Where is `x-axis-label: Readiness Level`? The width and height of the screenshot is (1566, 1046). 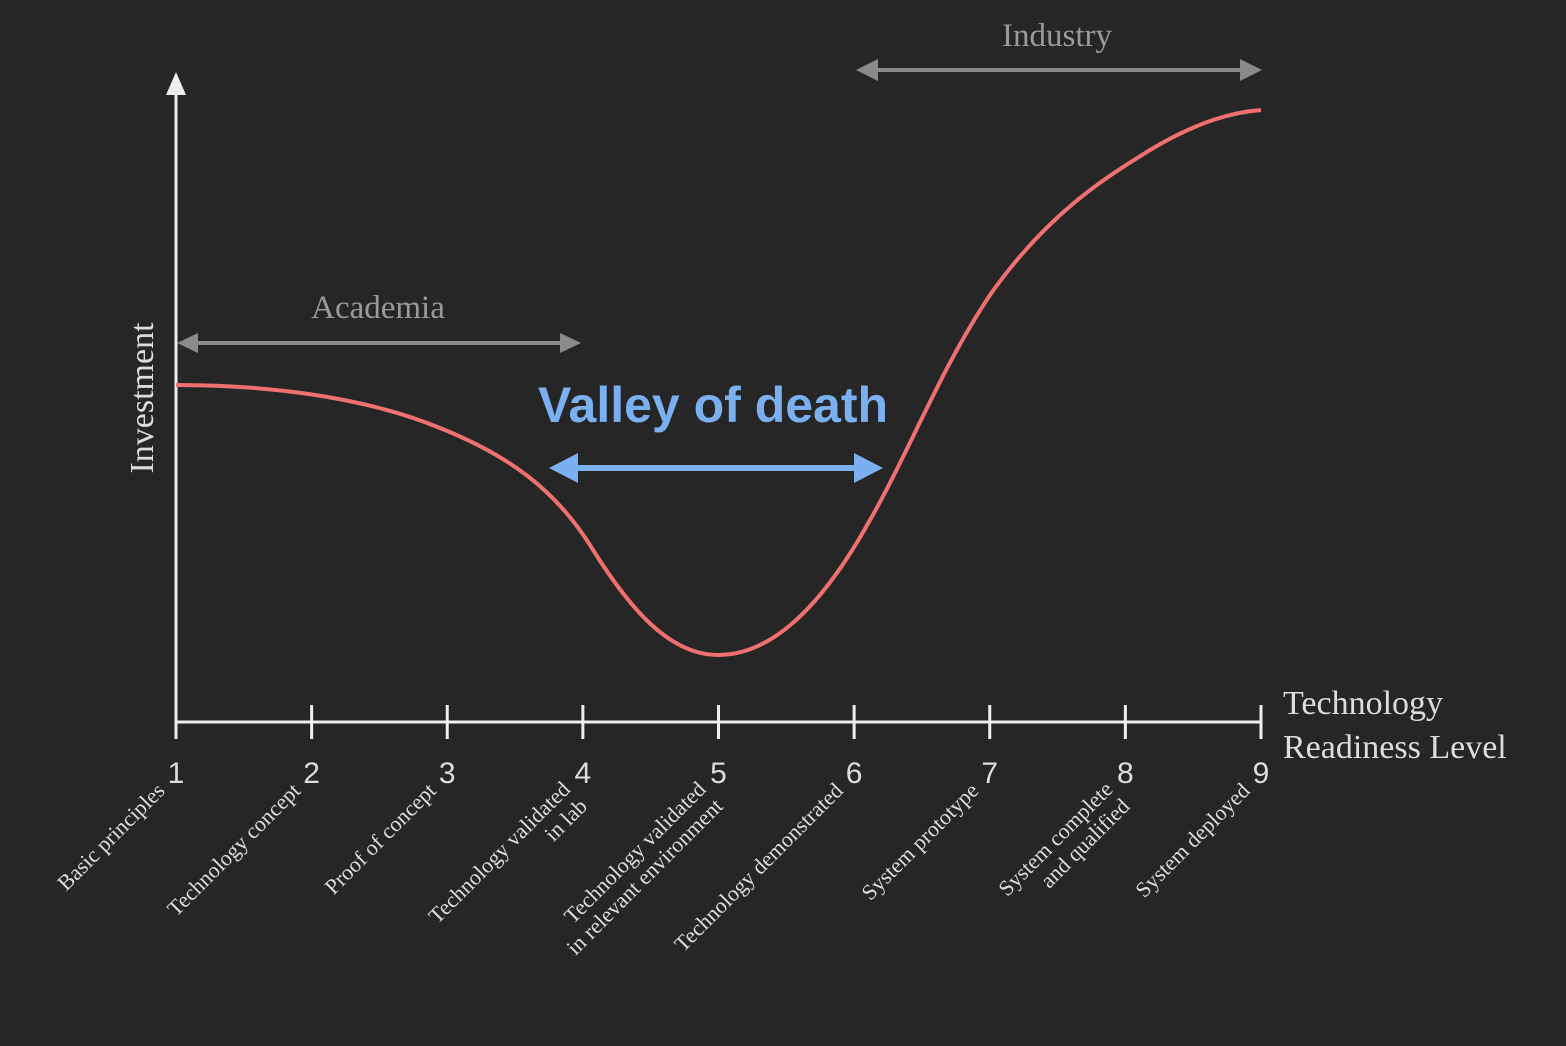
x-axis-label: Readiness Level is located at coordinates (1395, 747).